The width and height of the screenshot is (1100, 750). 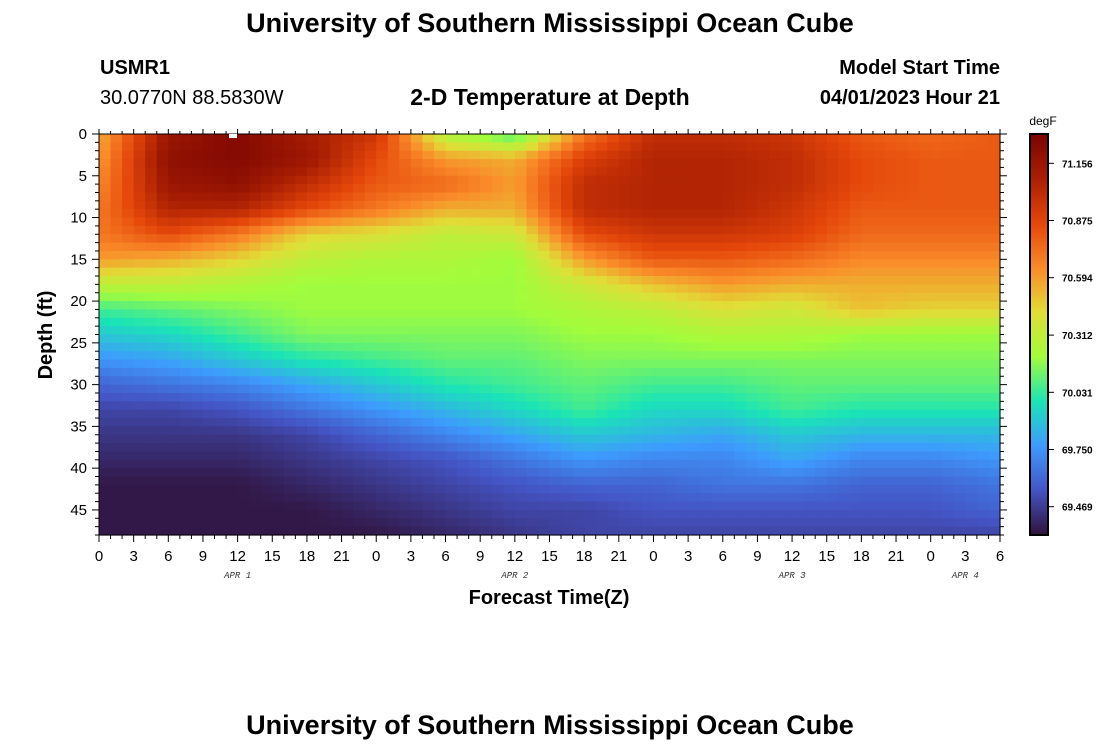 What do you see at coordinates (237, 576) in the screenshot?
I see `date-label: APR 1` at bounding box center [237, 576].